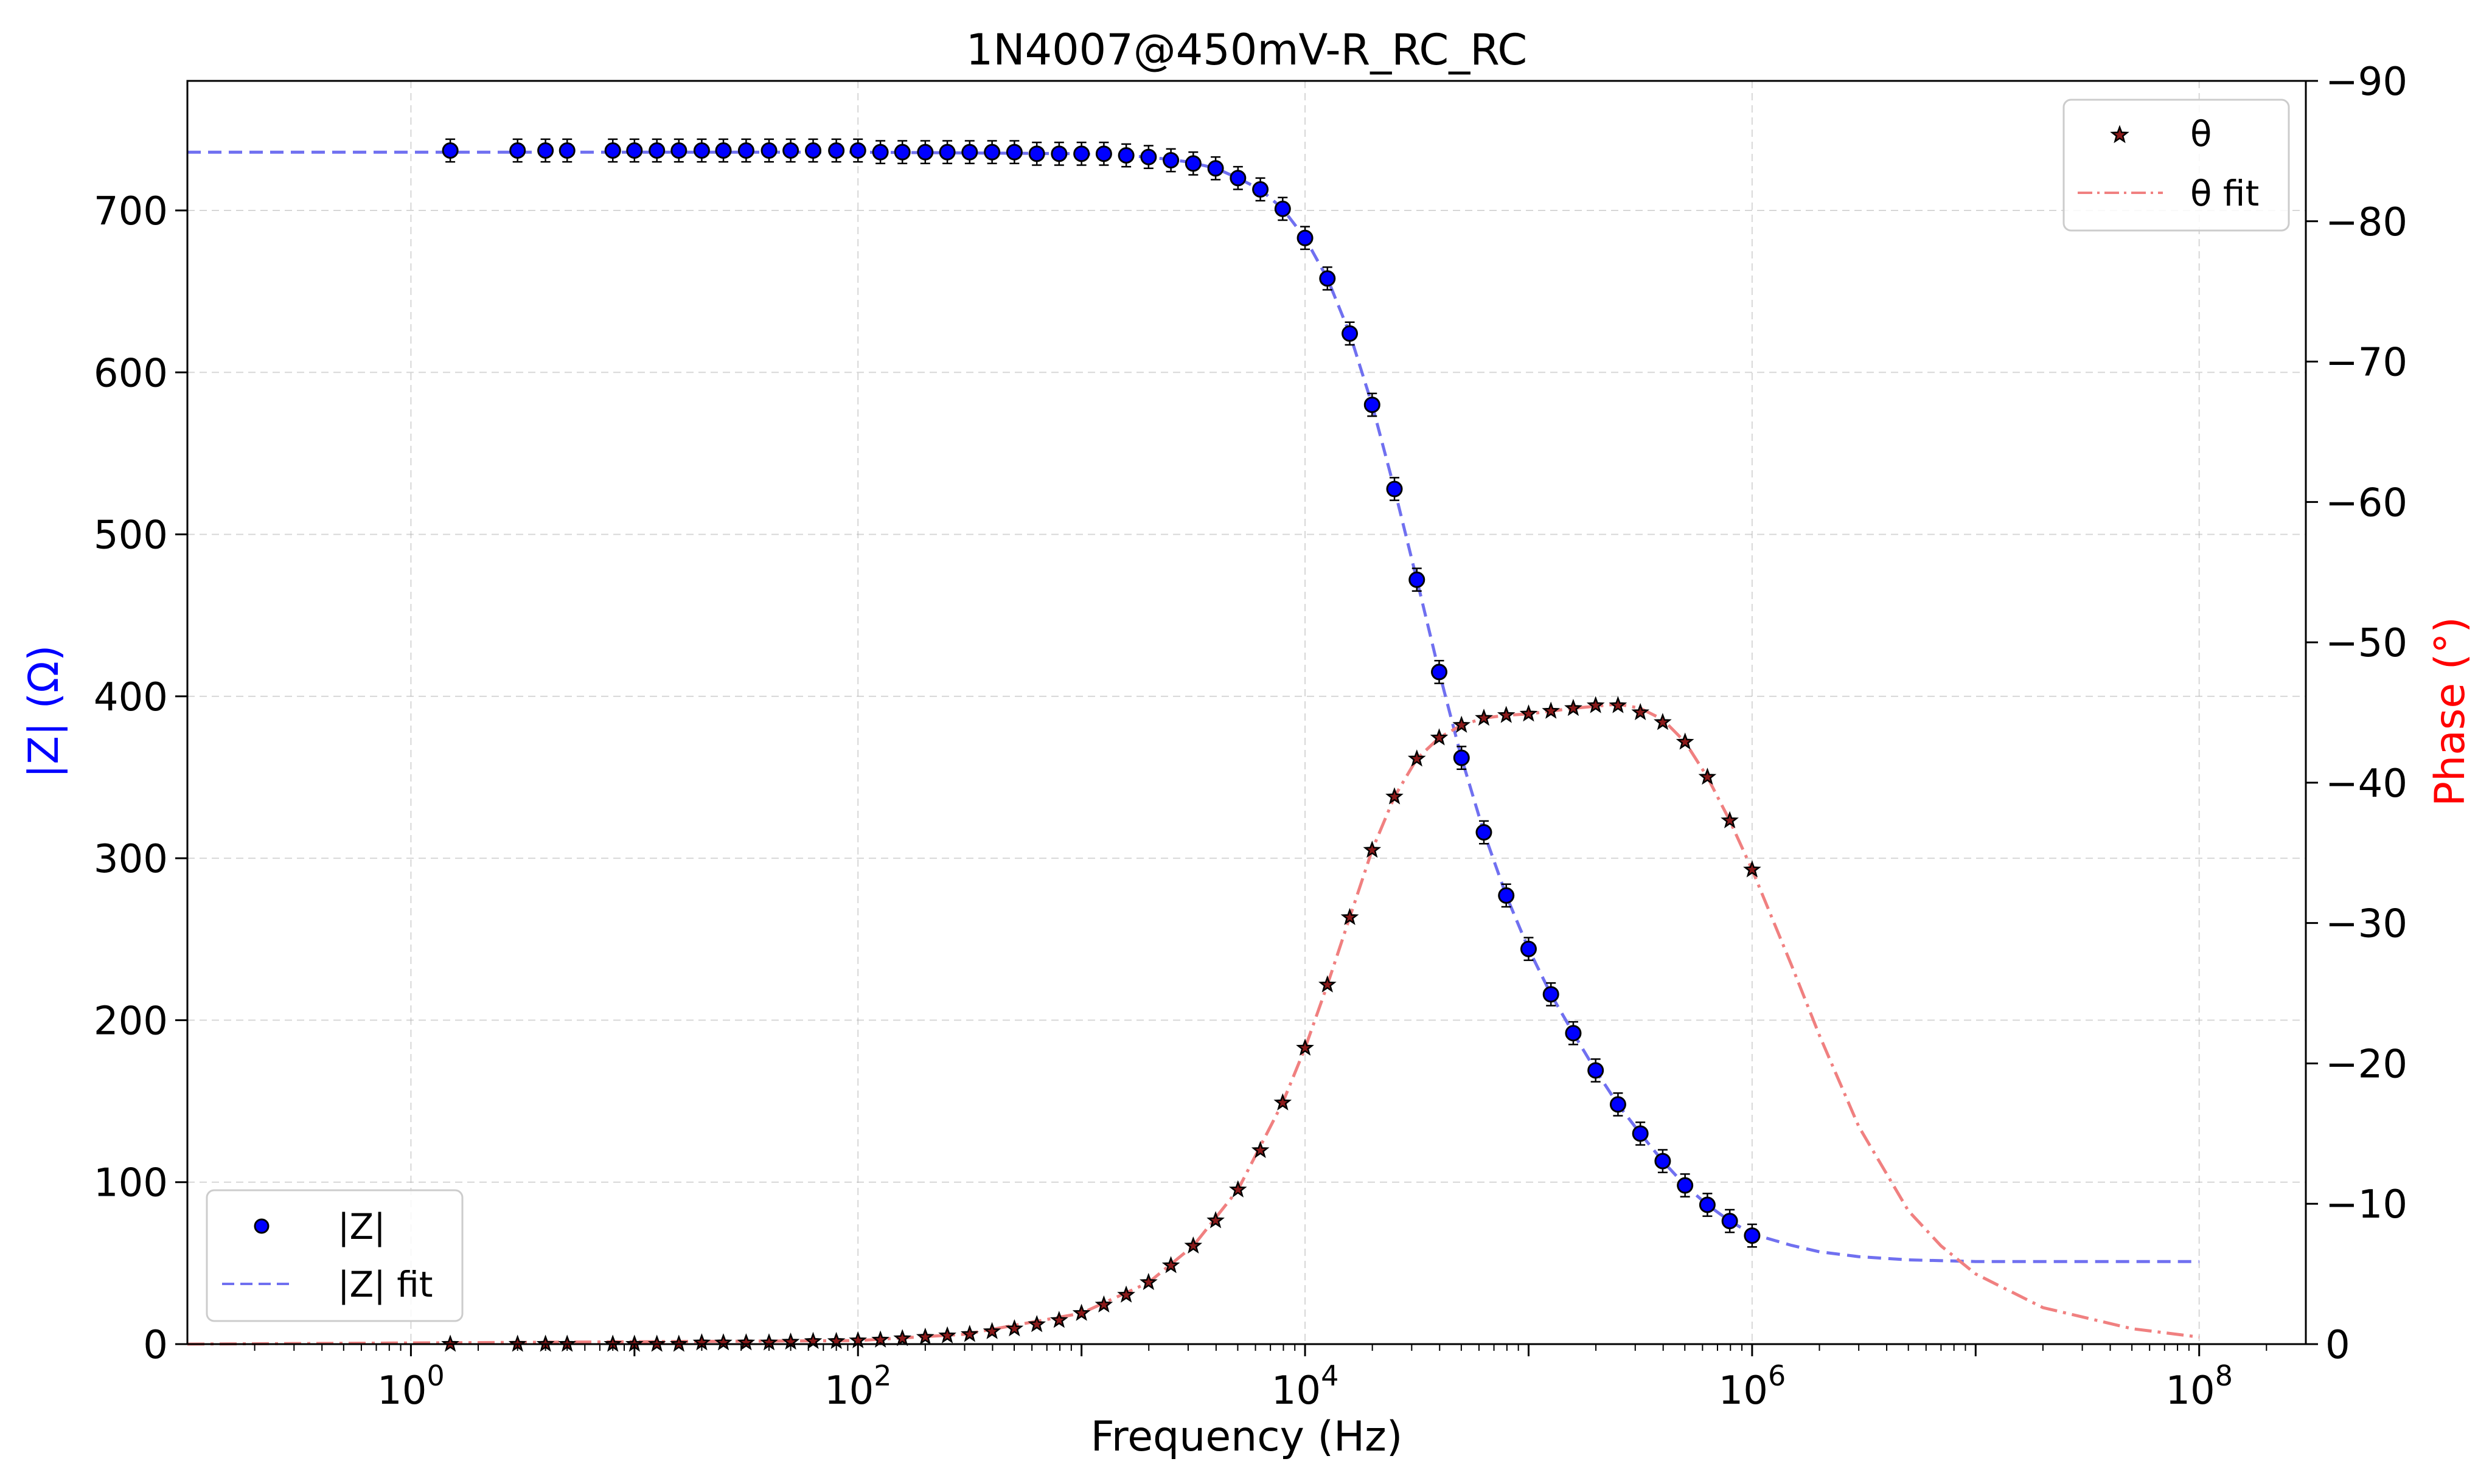  What do you see at coordinates (155, 1345) in the screenshot?
I see `left-tick-label: 0` at bounding box center [155, 1345].